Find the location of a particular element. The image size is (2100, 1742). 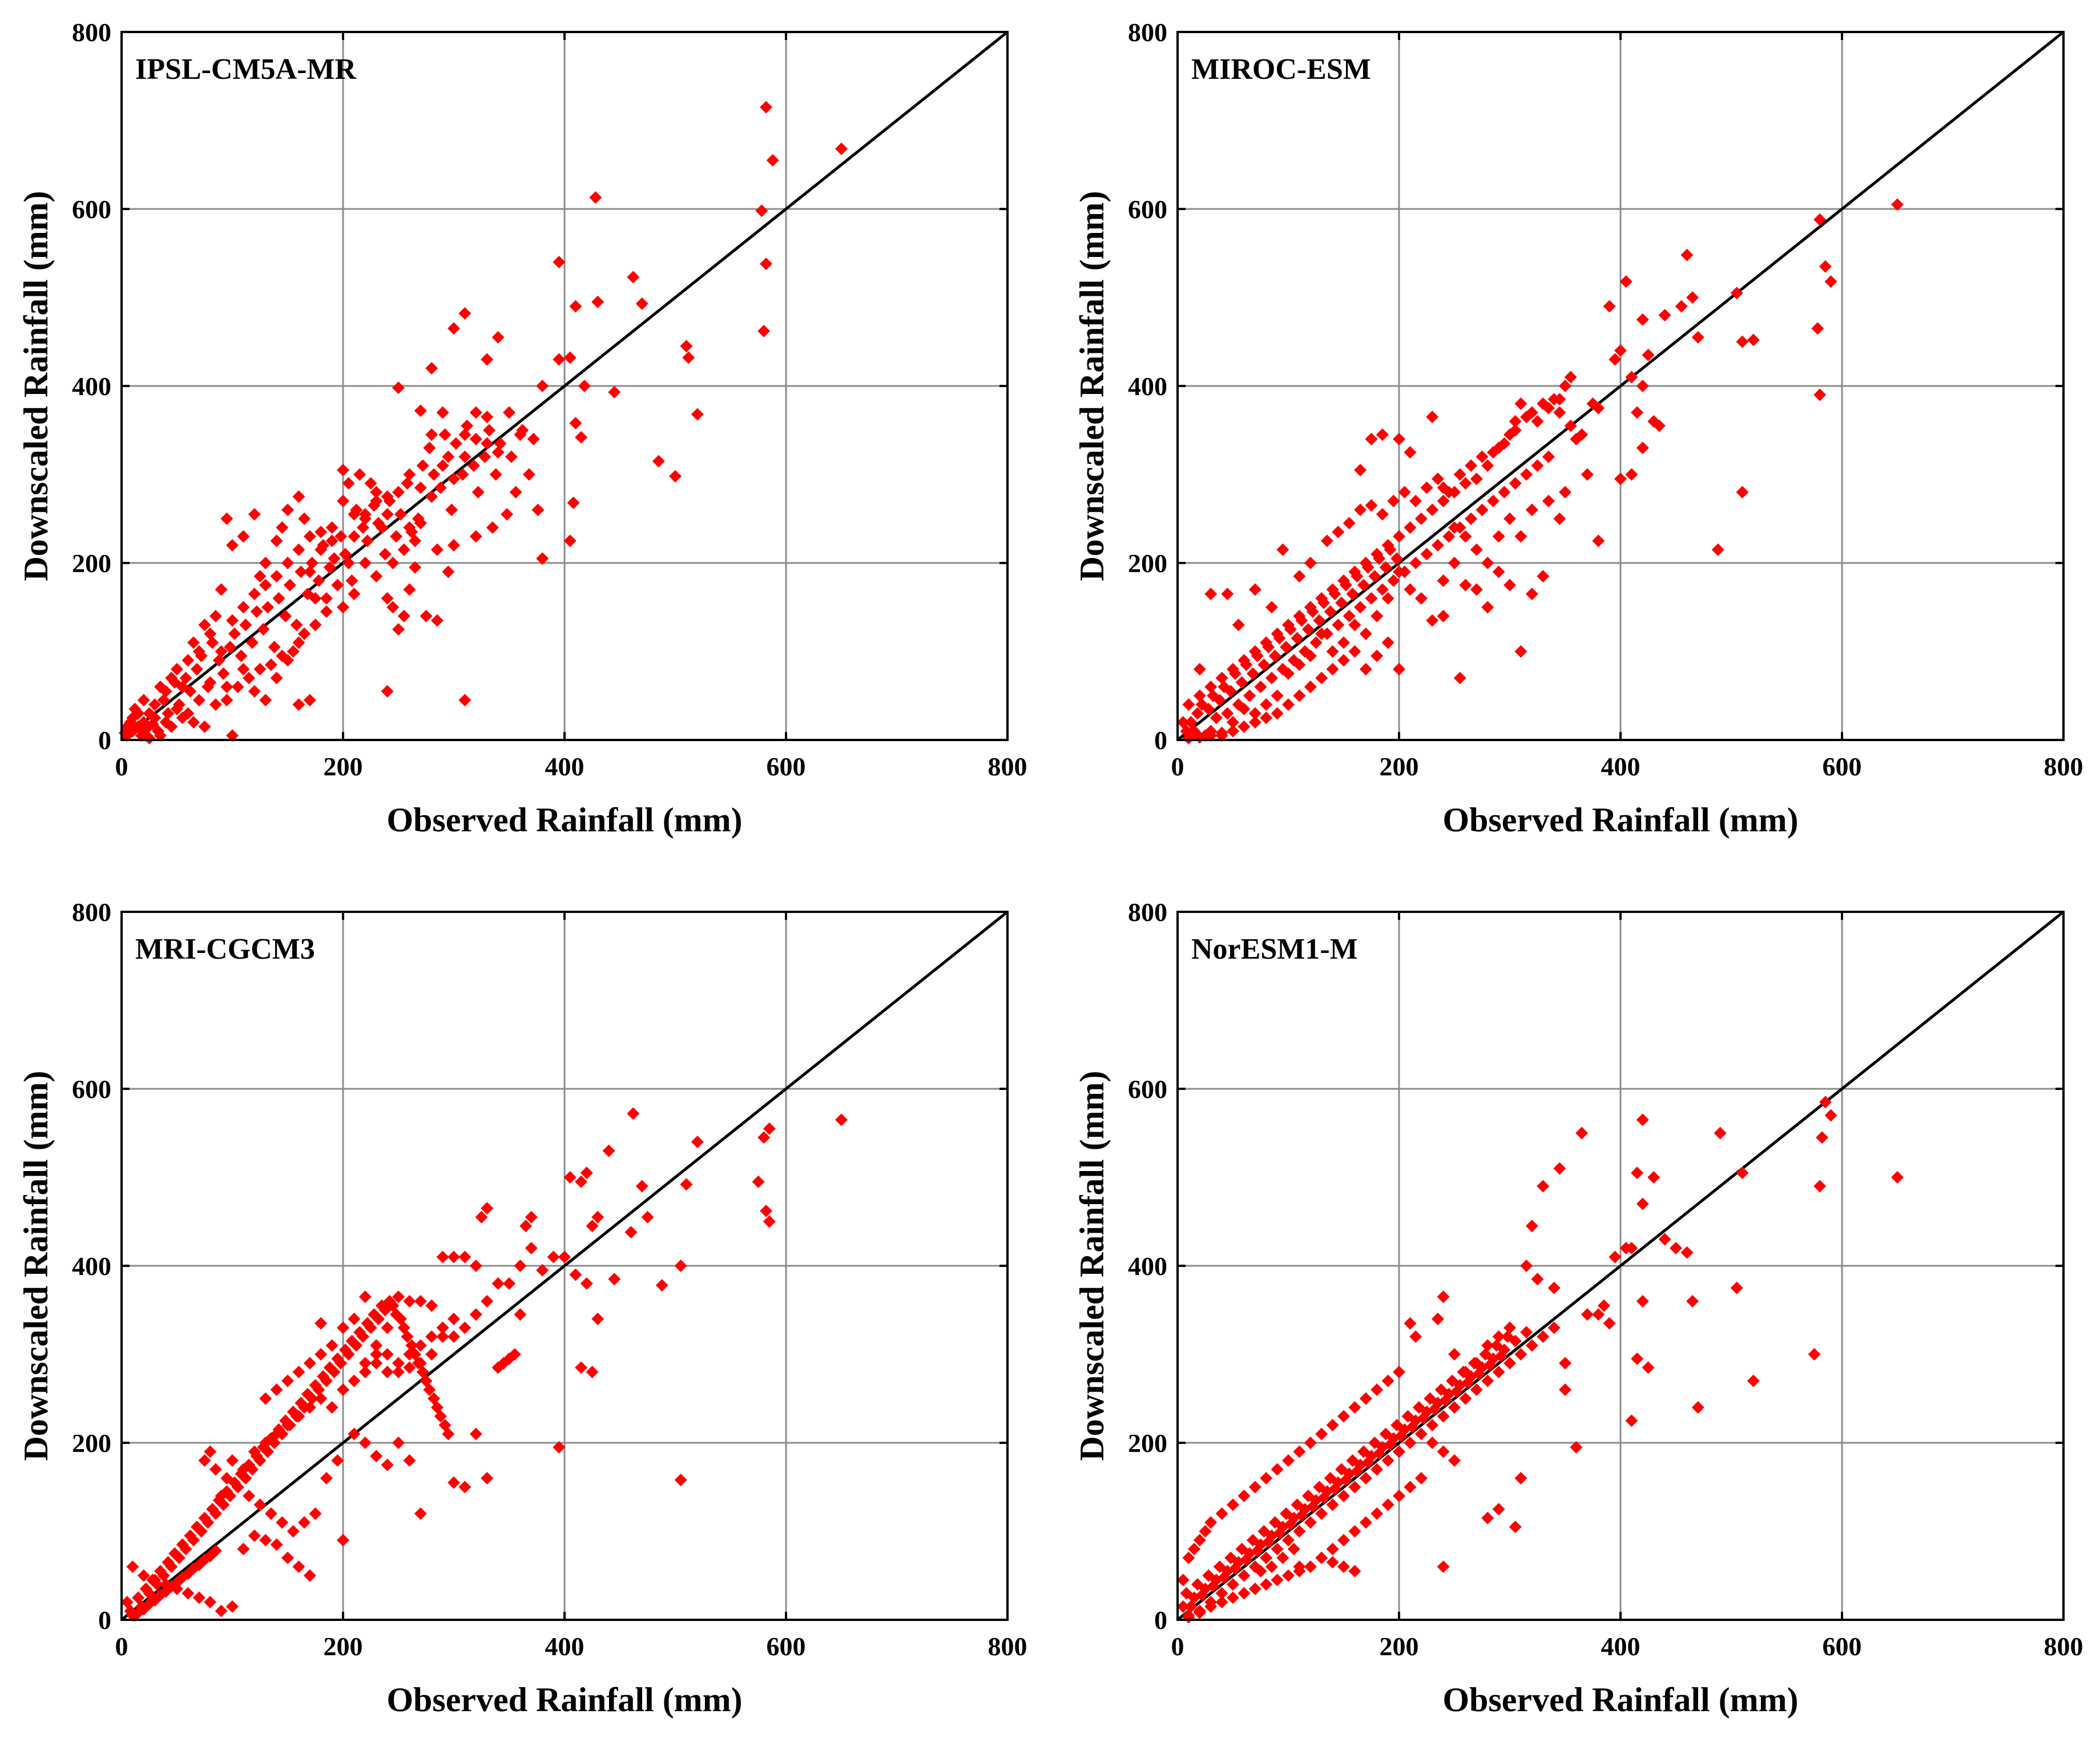

y-tick-label: 0 is located at coordinates (104, 740).